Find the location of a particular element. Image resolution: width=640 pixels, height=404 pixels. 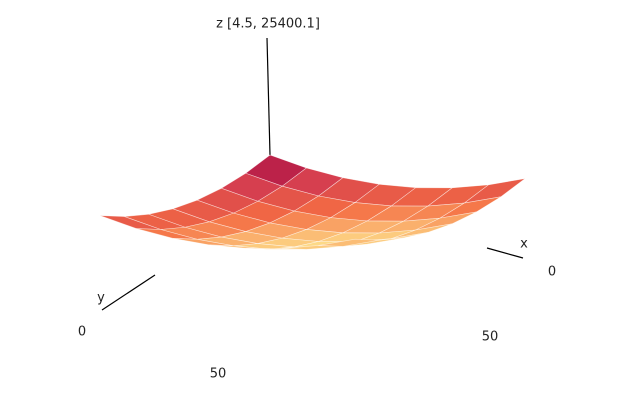

x-axis-line is located at coordinates (505, 253).